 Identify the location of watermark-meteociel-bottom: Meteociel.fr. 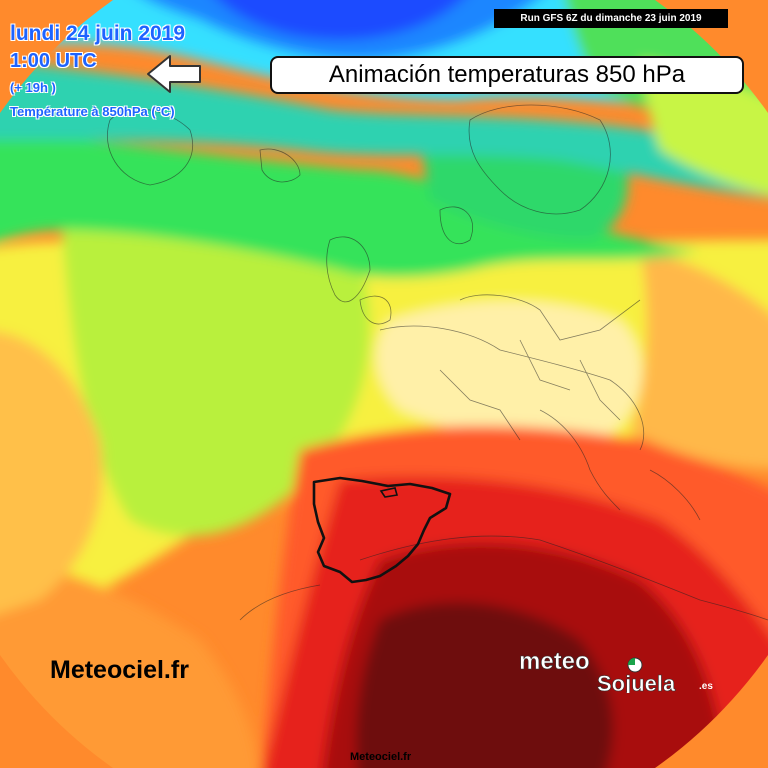
(381, 757).